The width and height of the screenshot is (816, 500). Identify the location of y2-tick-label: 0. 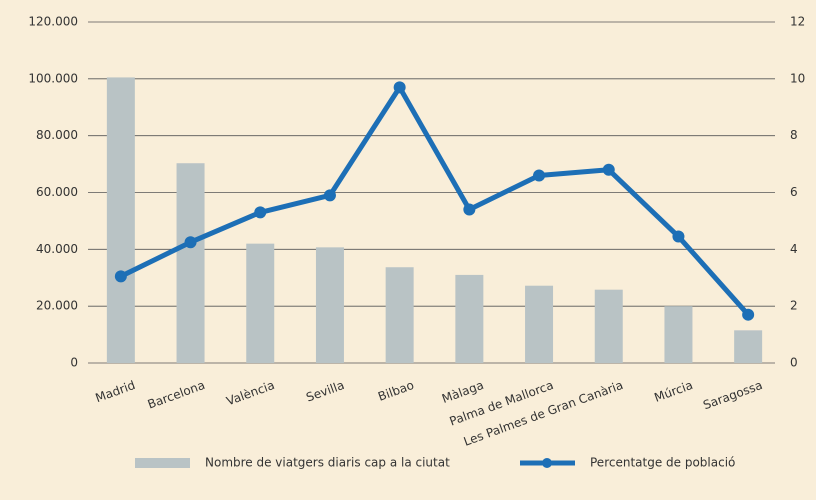
(794, 363).